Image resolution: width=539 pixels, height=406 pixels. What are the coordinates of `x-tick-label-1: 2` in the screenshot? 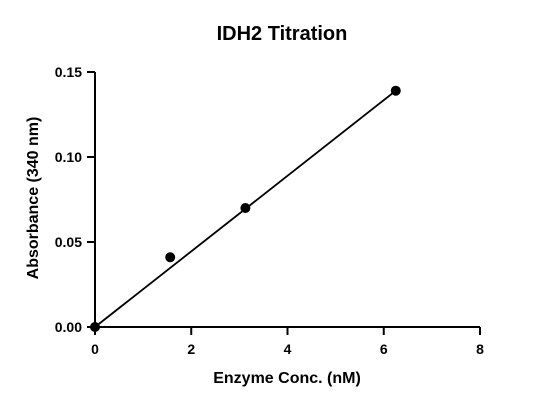 It's located at (191, 349).